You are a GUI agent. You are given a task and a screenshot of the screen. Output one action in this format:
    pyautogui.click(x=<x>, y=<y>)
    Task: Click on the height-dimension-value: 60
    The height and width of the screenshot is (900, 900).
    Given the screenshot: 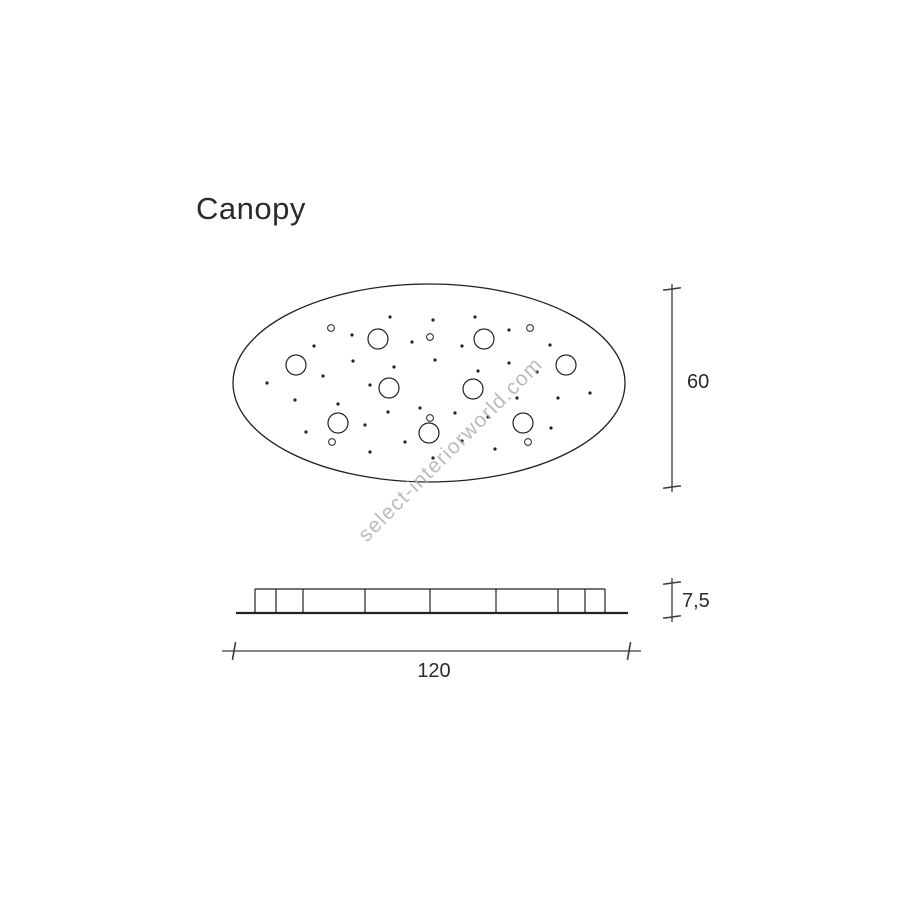 What is the action you would take?
    pyautogui.click(x=698, y=382)
    